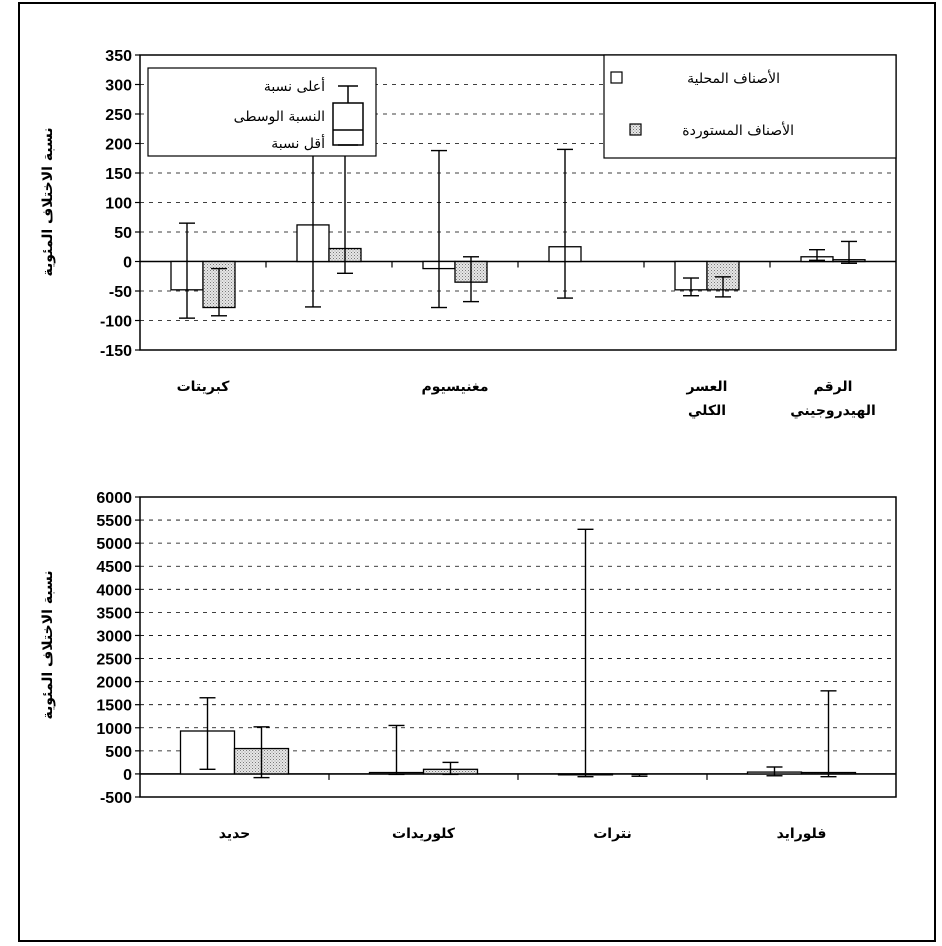 The width and height of the screenshot is (942, 946). I want to click on y-tick-label: 2500, so click(114, 660).